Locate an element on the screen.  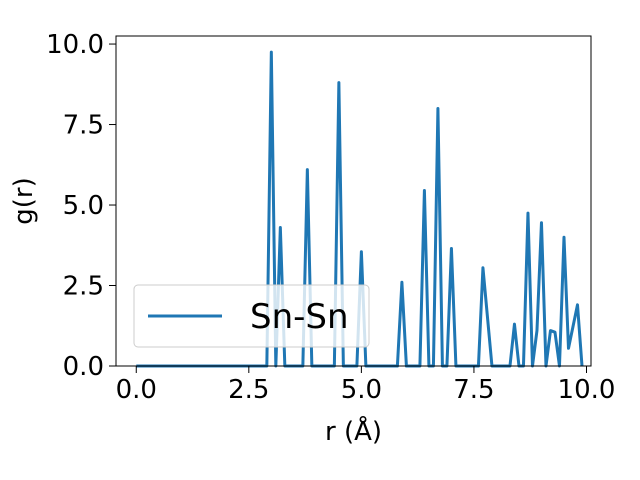
x-tick-label: 7.5 is located at coordinates (473, 390).